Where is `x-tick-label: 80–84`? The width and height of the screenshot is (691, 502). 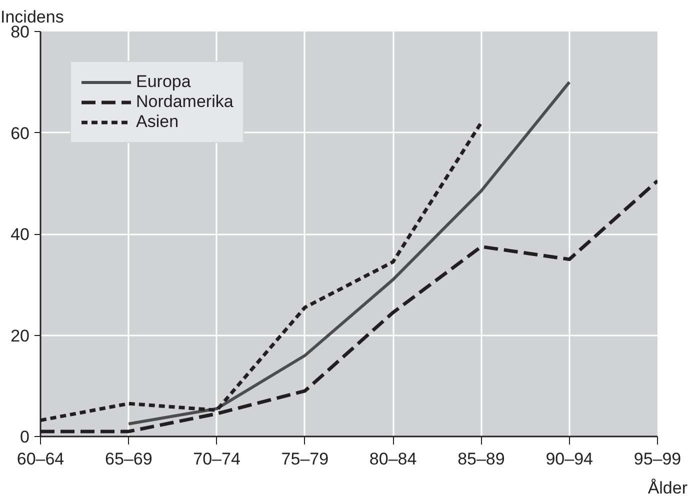 x-tick-label: 80–84 is located at coordinates (393, 459).